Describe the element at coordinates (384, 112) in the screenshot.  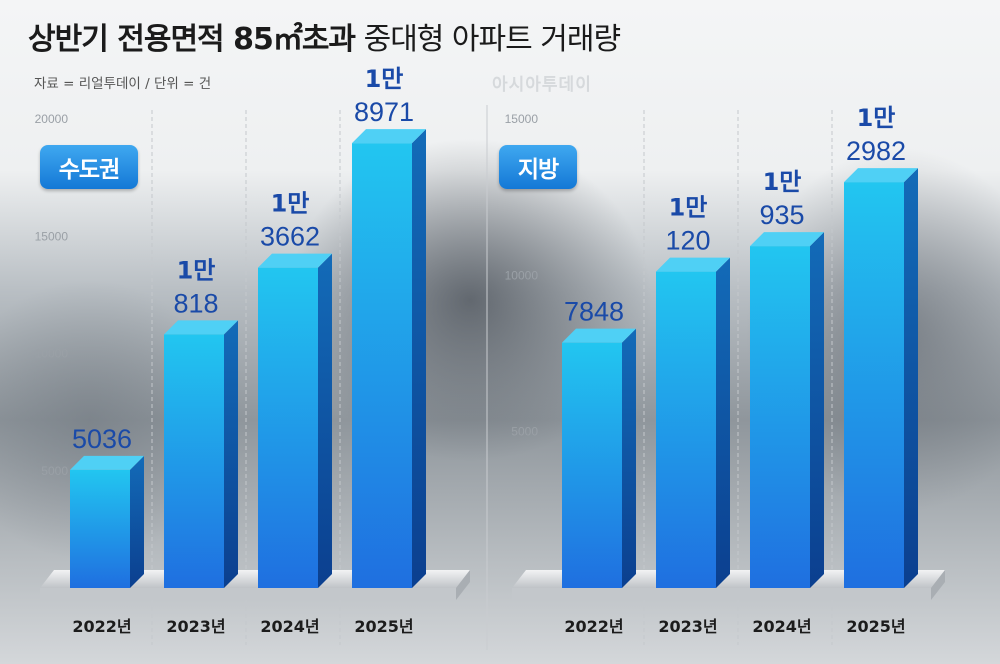
I see `value-label: 8971` at that location.